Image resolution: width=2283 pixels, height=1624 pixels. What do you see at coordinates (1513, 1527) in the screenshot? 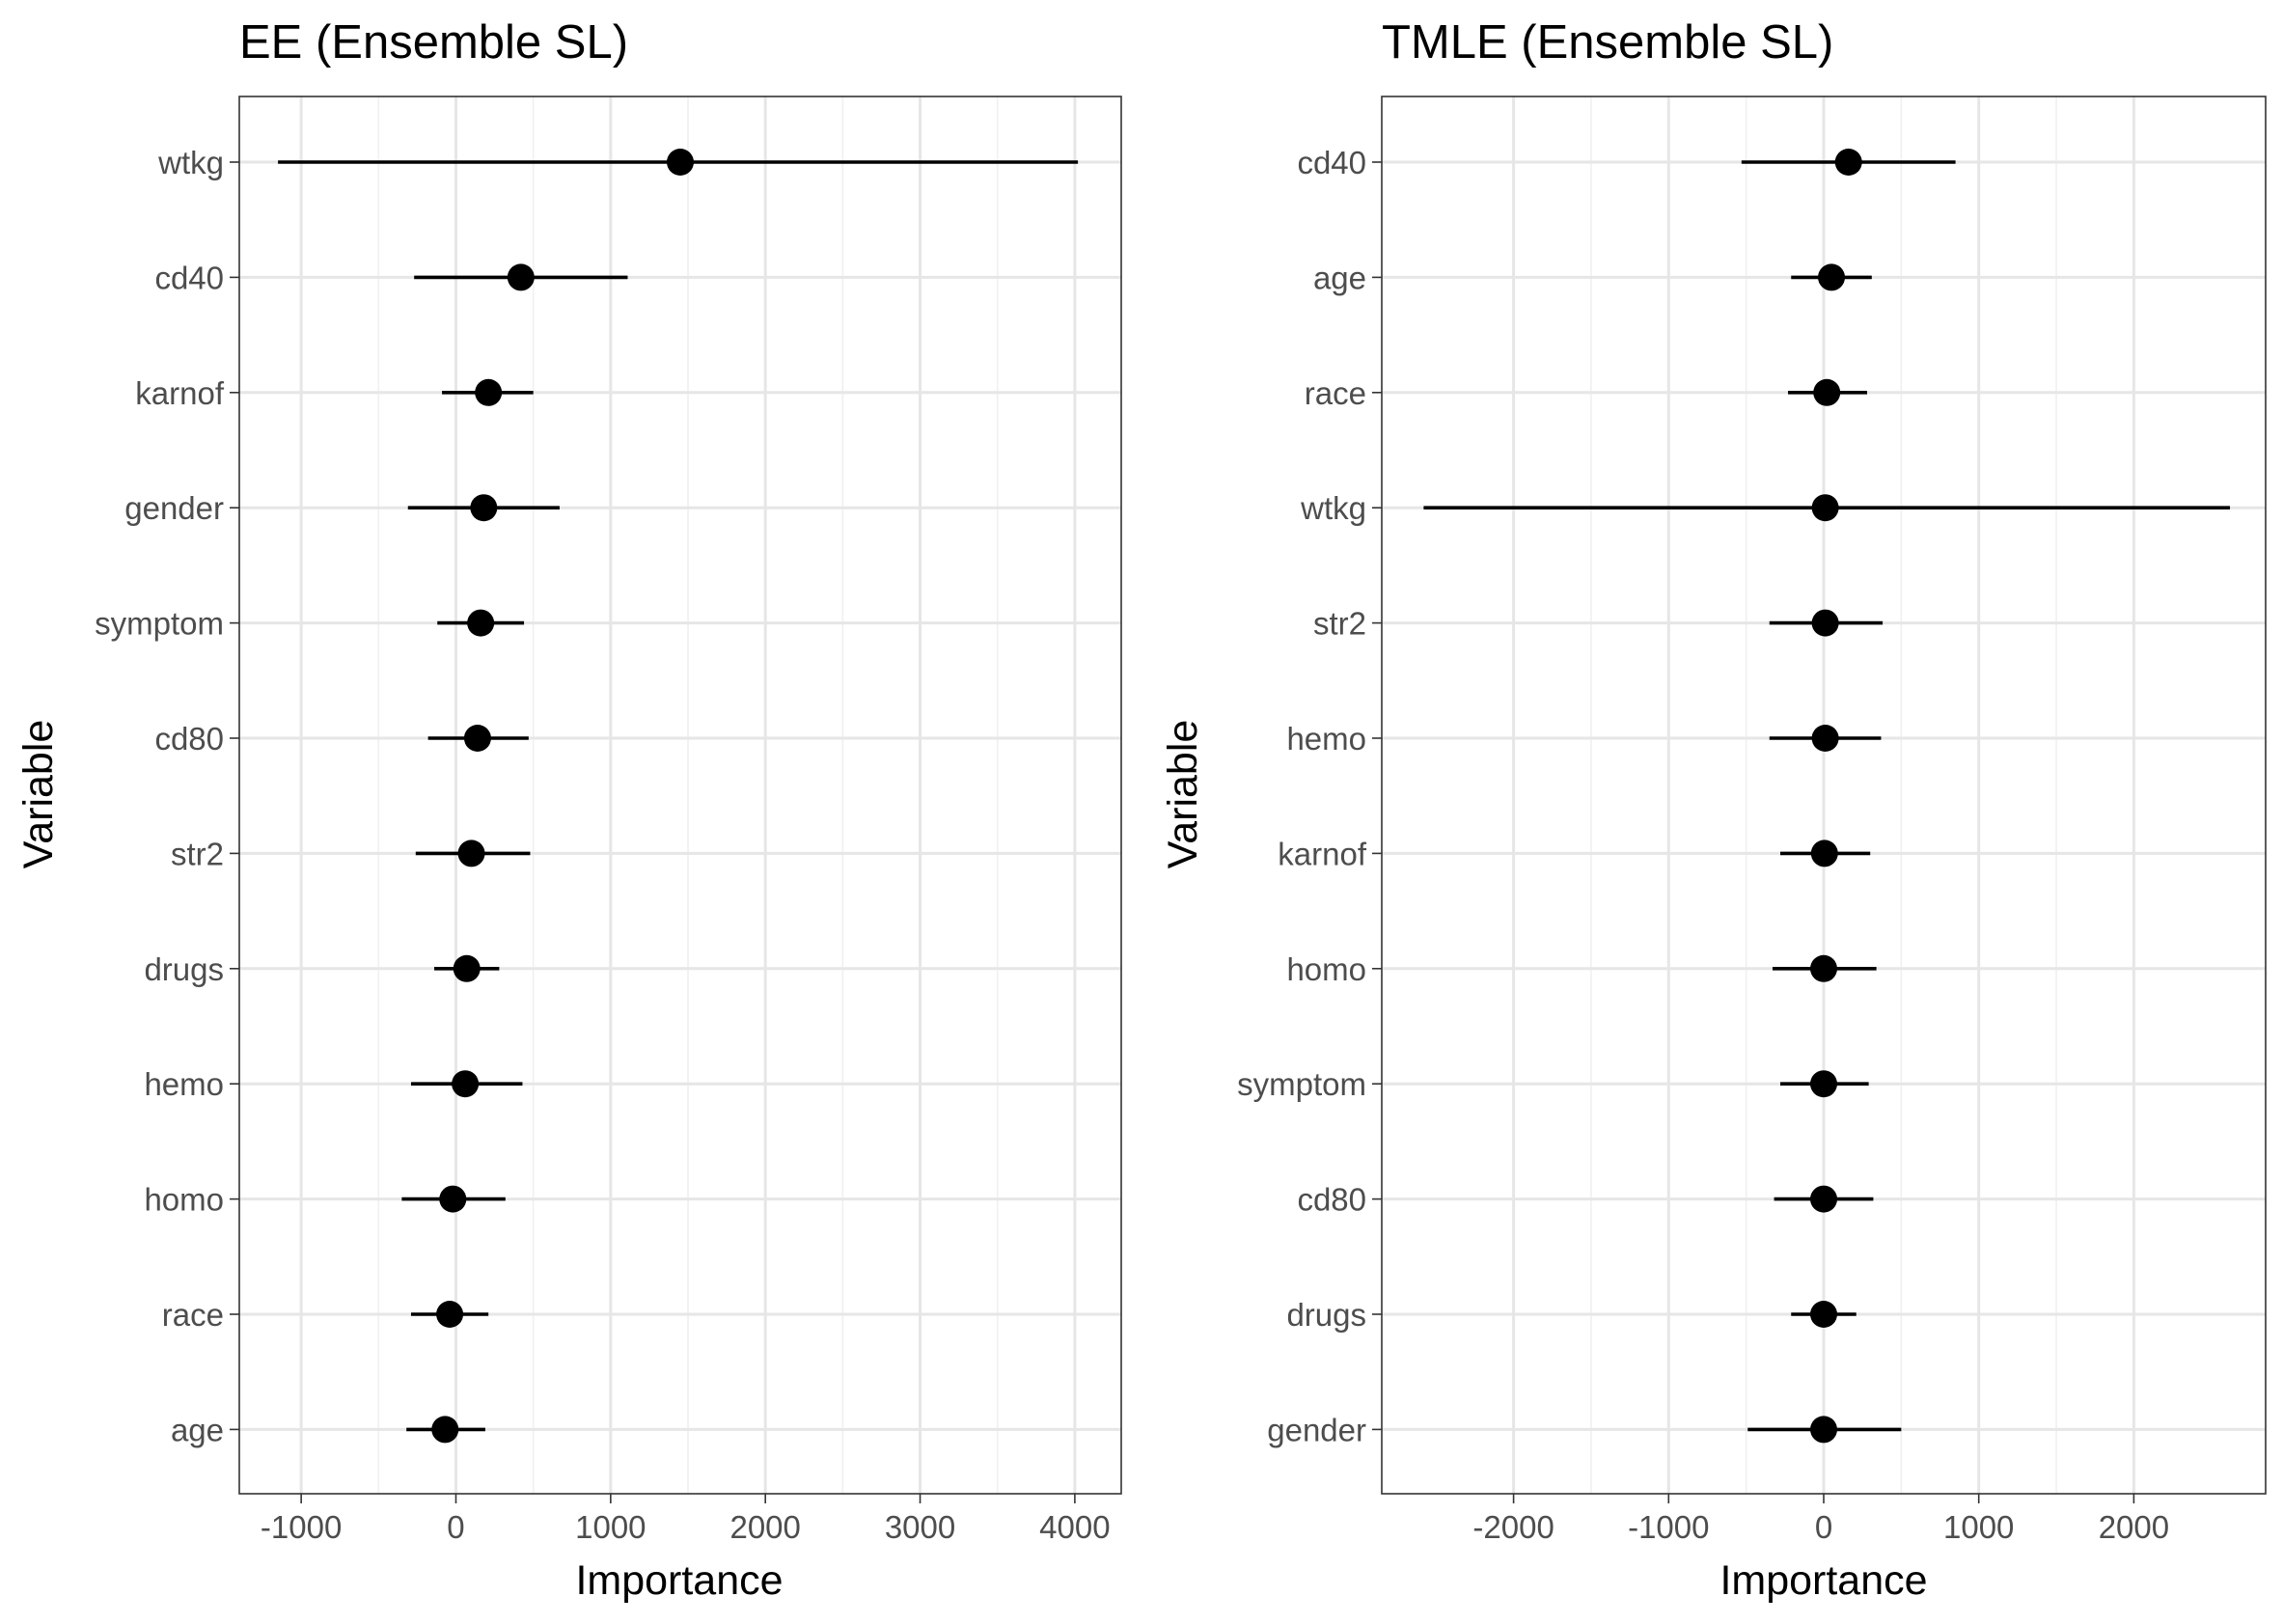
I see `x-tick-label: -2000` at bounding box center [1513, 1527].